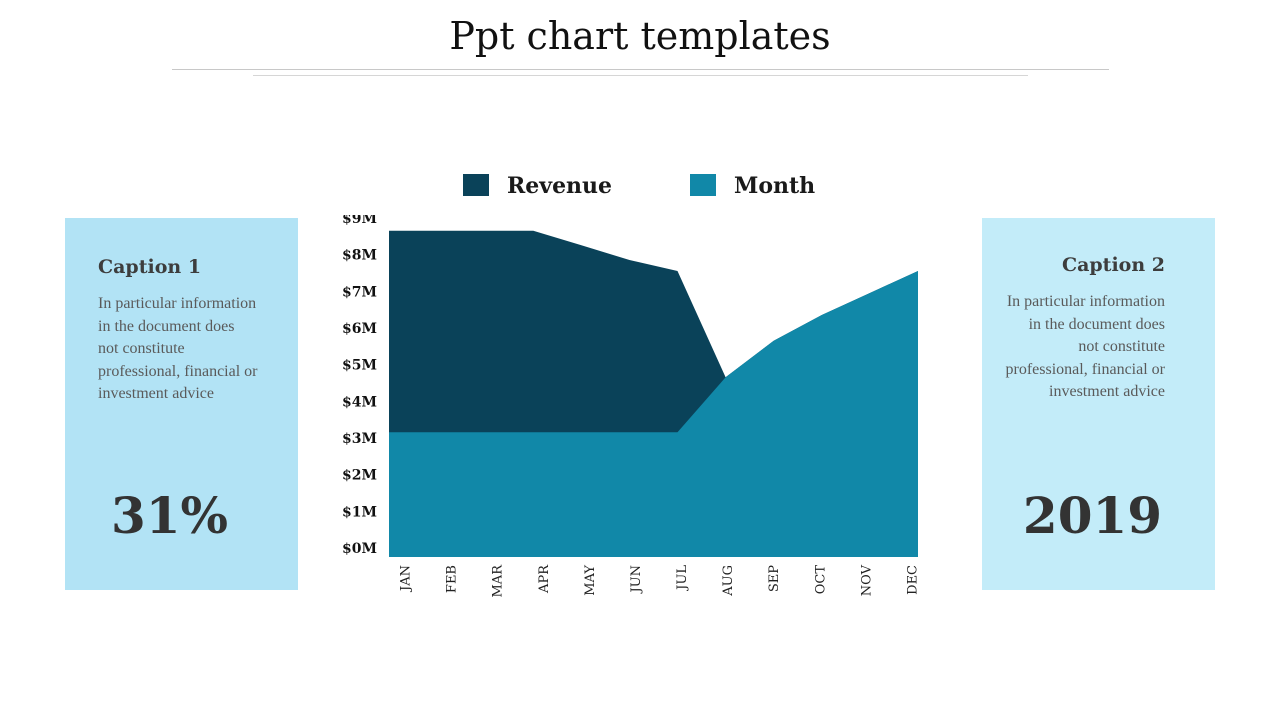 This screenshot has width=1280, height=720. What do you see at coordinates (169, 515) in the screenshot?
I see `stat-value: 31%` at bounding box center [169, 515].